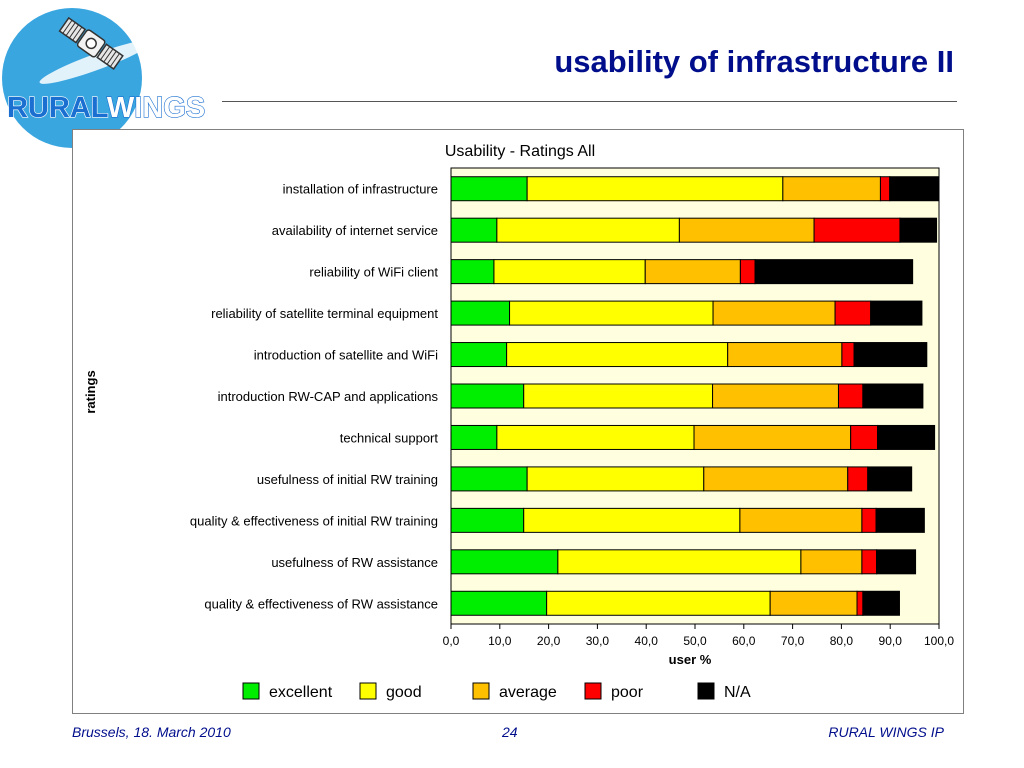  What do you see at coordinates (520, 151) in the screenshot?
I see `chart-title: Usability - Ratings All` at bounding box center [520, 151].